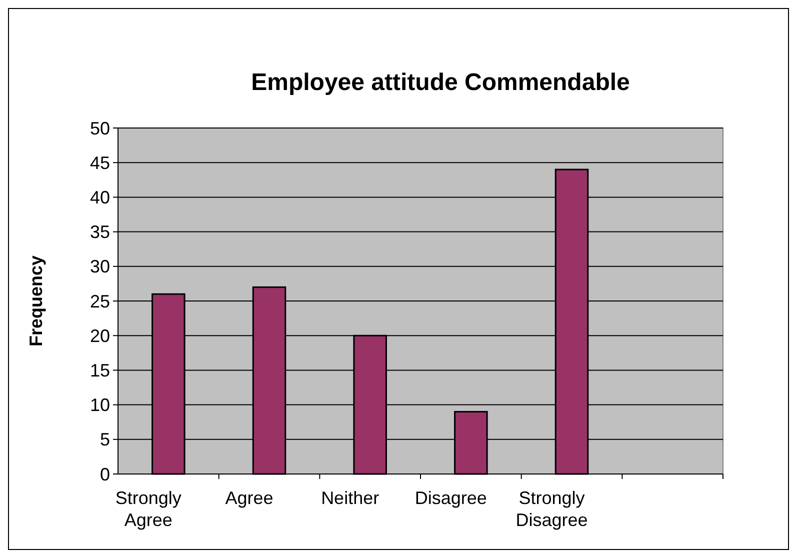  What do you see at coordinates (249, 498) in the screenshot?
I see `x-tick-label: Agree` at bounding box center [249, 498].